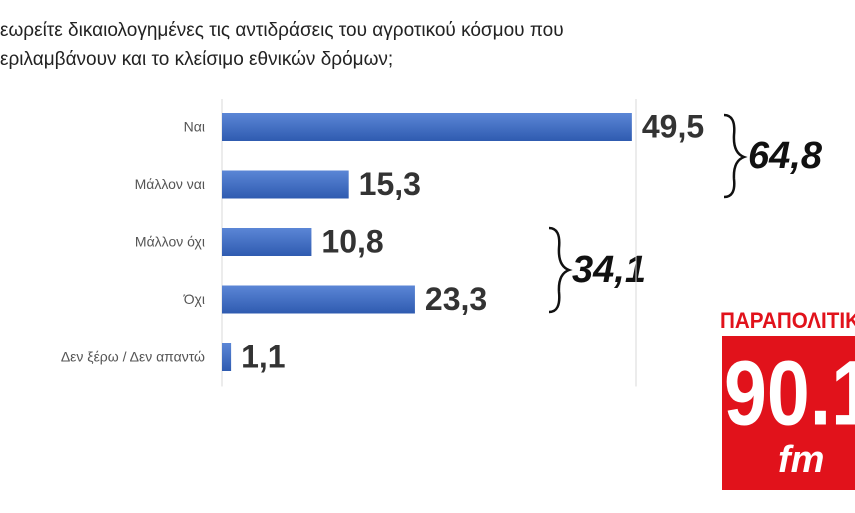 The height and width of the screenshot is (513, 855). I want to click on logo-box, so click(788, 413).